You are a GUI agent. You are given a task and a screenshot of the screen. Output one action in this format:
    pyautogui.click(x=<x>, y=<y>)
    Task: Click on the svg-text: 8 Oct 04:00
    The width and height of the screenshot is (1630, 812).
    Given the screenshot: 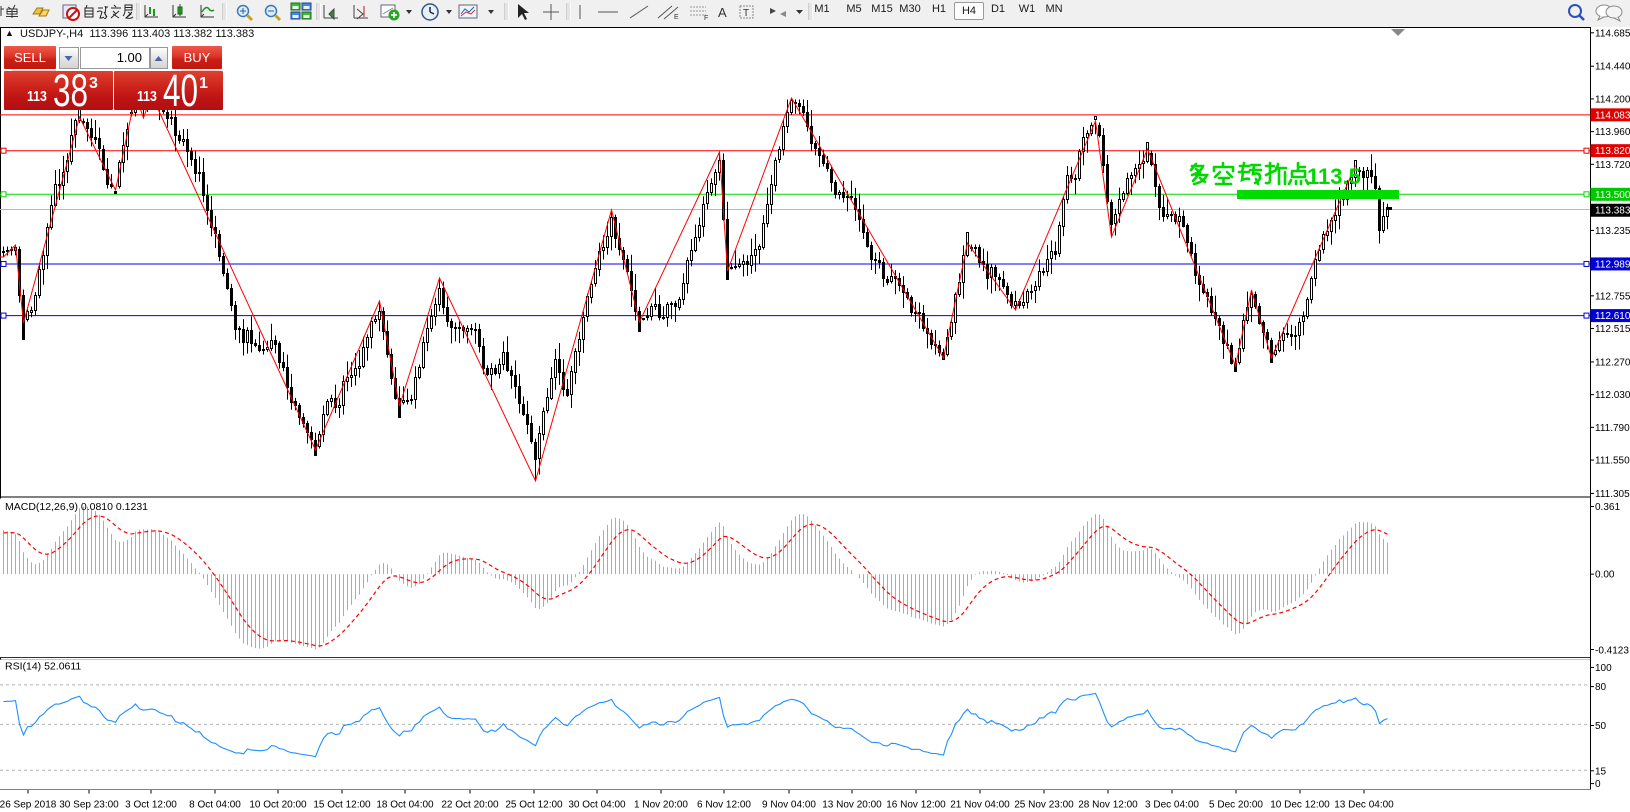 What is the action you would take?
    pyautogui.click(x=215, y=805)
    